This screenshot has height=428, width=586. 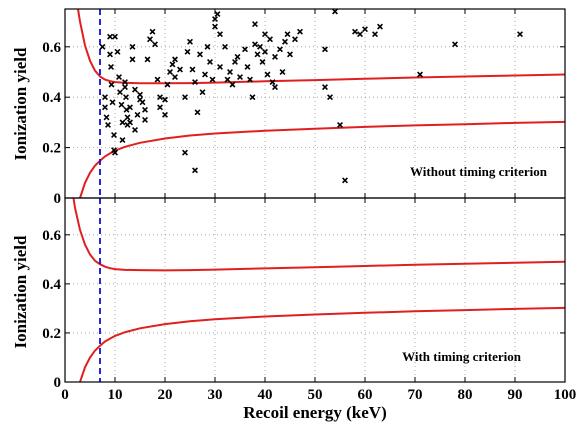 I want to click on bottom-band-upper-curve, so click(x=318, y=235).